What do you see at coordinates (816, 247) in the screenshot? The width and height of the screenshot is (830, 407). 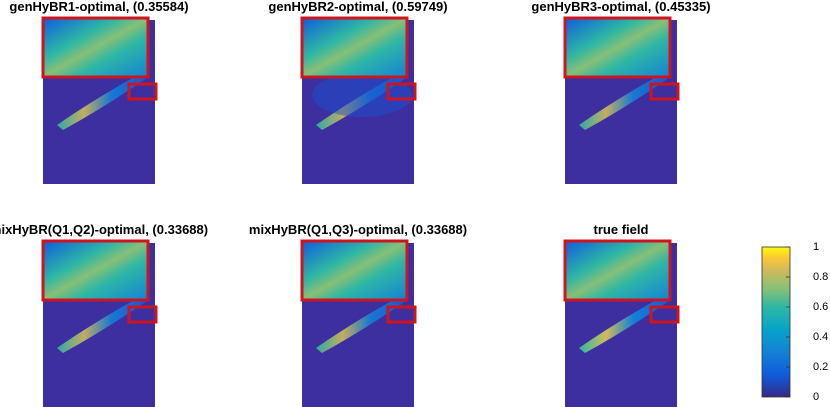 I see `colorbar-tick-label: 1` at bounding box center [816, 247].